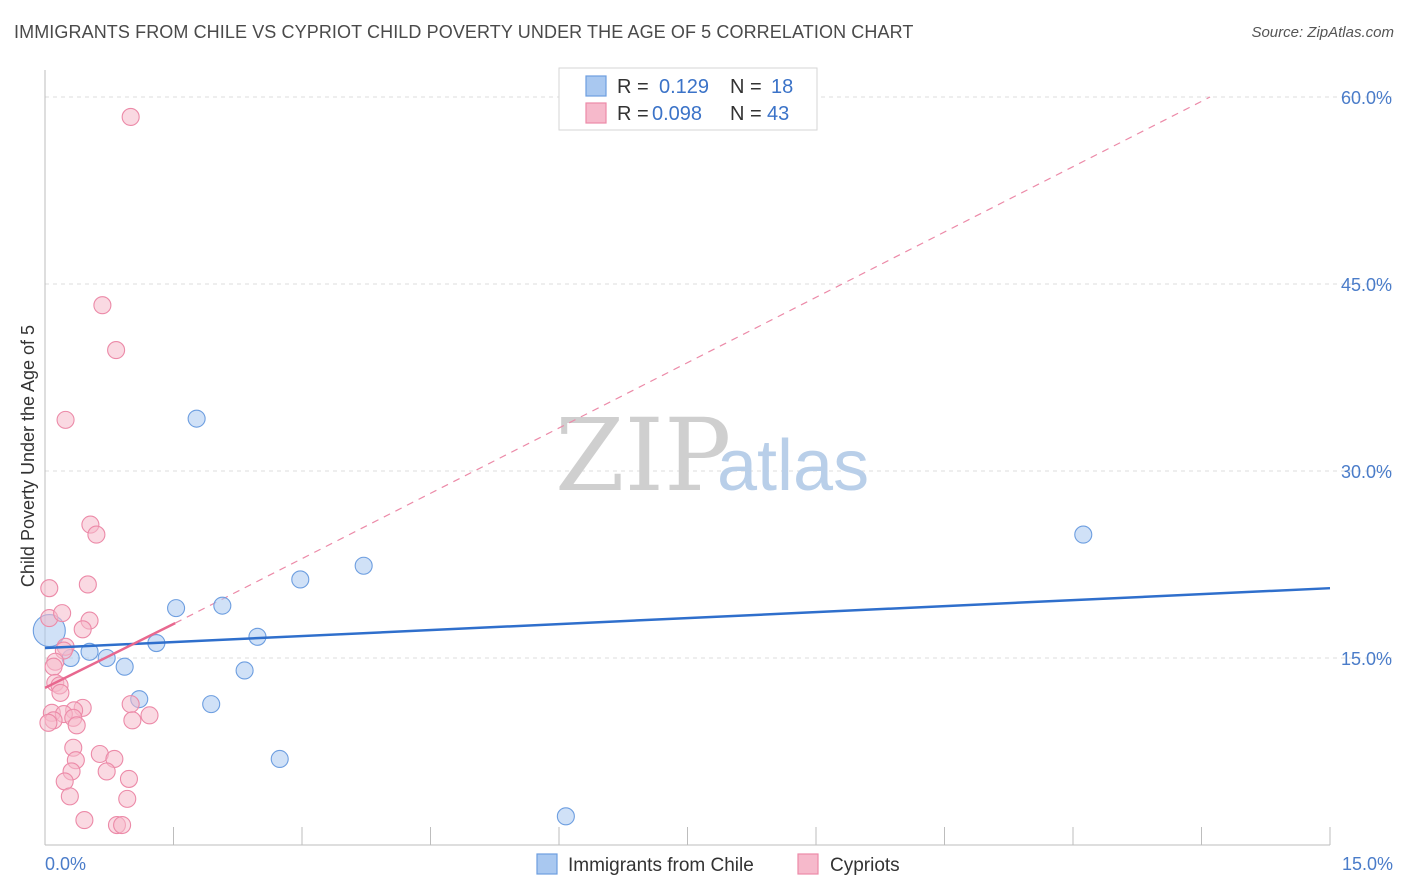 The height and width of the screenshot is (892, 1406). Describe the element at coordinates (547, 864) in the screenshot. I see `bottom-legend-swatch-chile` at that location.